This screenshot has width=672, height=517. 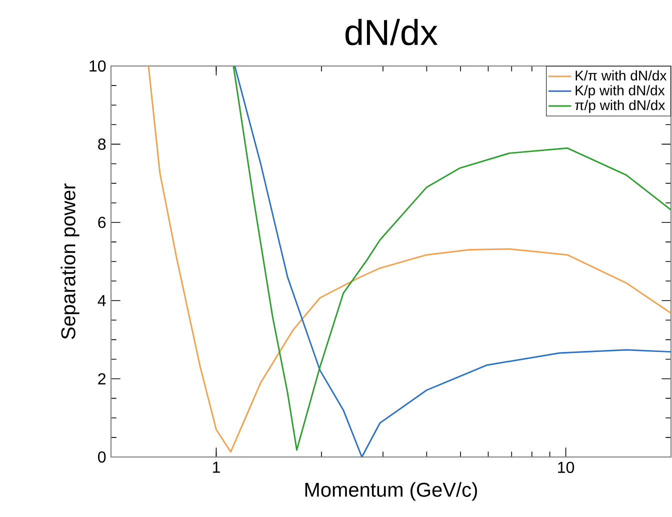 I want to click on x-tick-label: 1, so click(x=216, y=467).